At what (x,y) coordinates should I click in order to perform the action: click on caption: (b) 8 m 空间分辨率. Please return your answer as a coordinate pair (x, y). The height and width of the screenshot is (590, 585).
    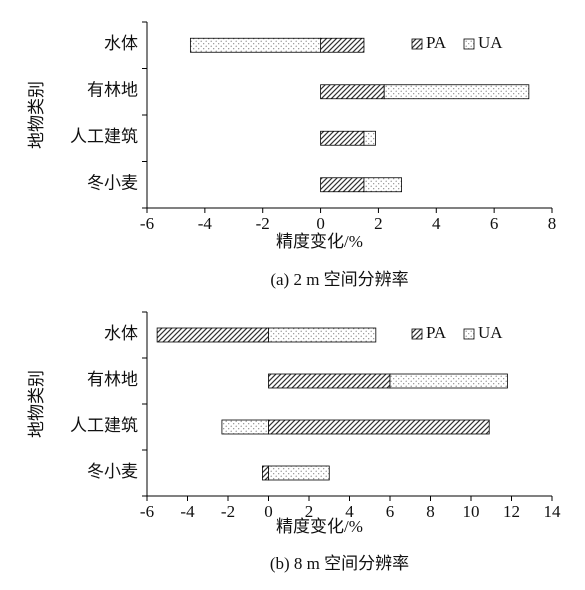
    Looking at the image, I should click on (339, 563).